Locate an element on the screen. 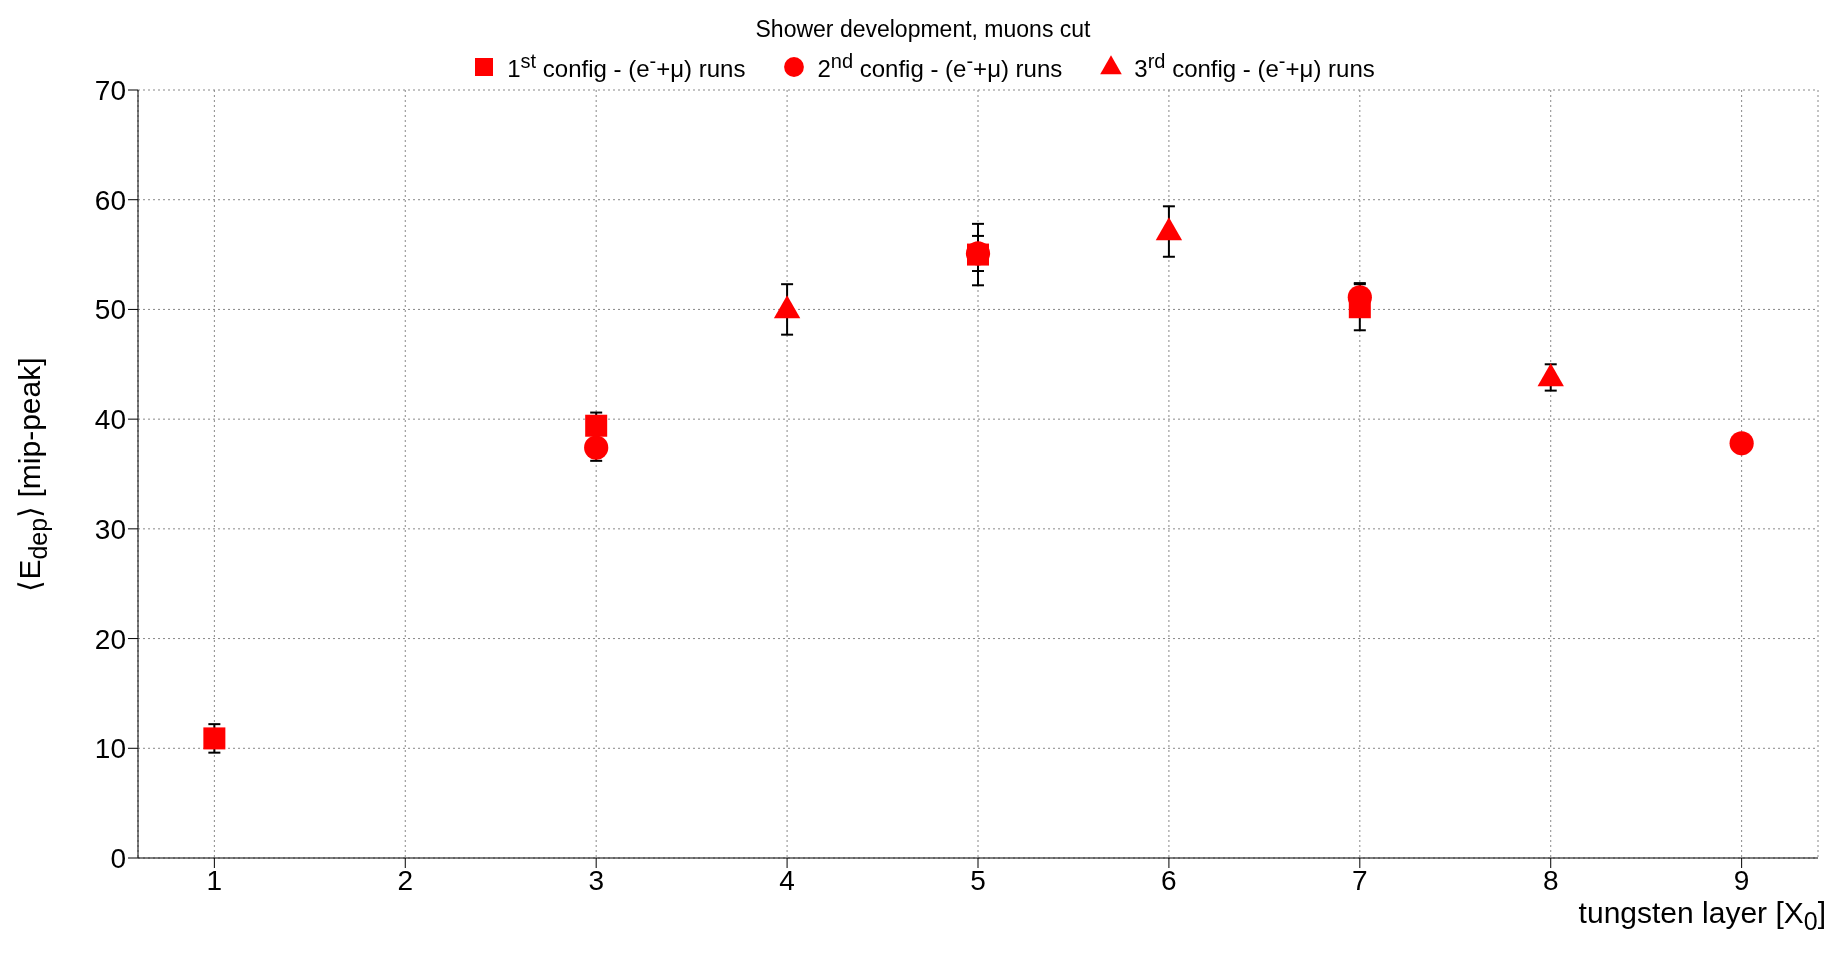 This screenshot has width=1847, height=960. x-tick-label: 2 is located at coordinates (405, 880).